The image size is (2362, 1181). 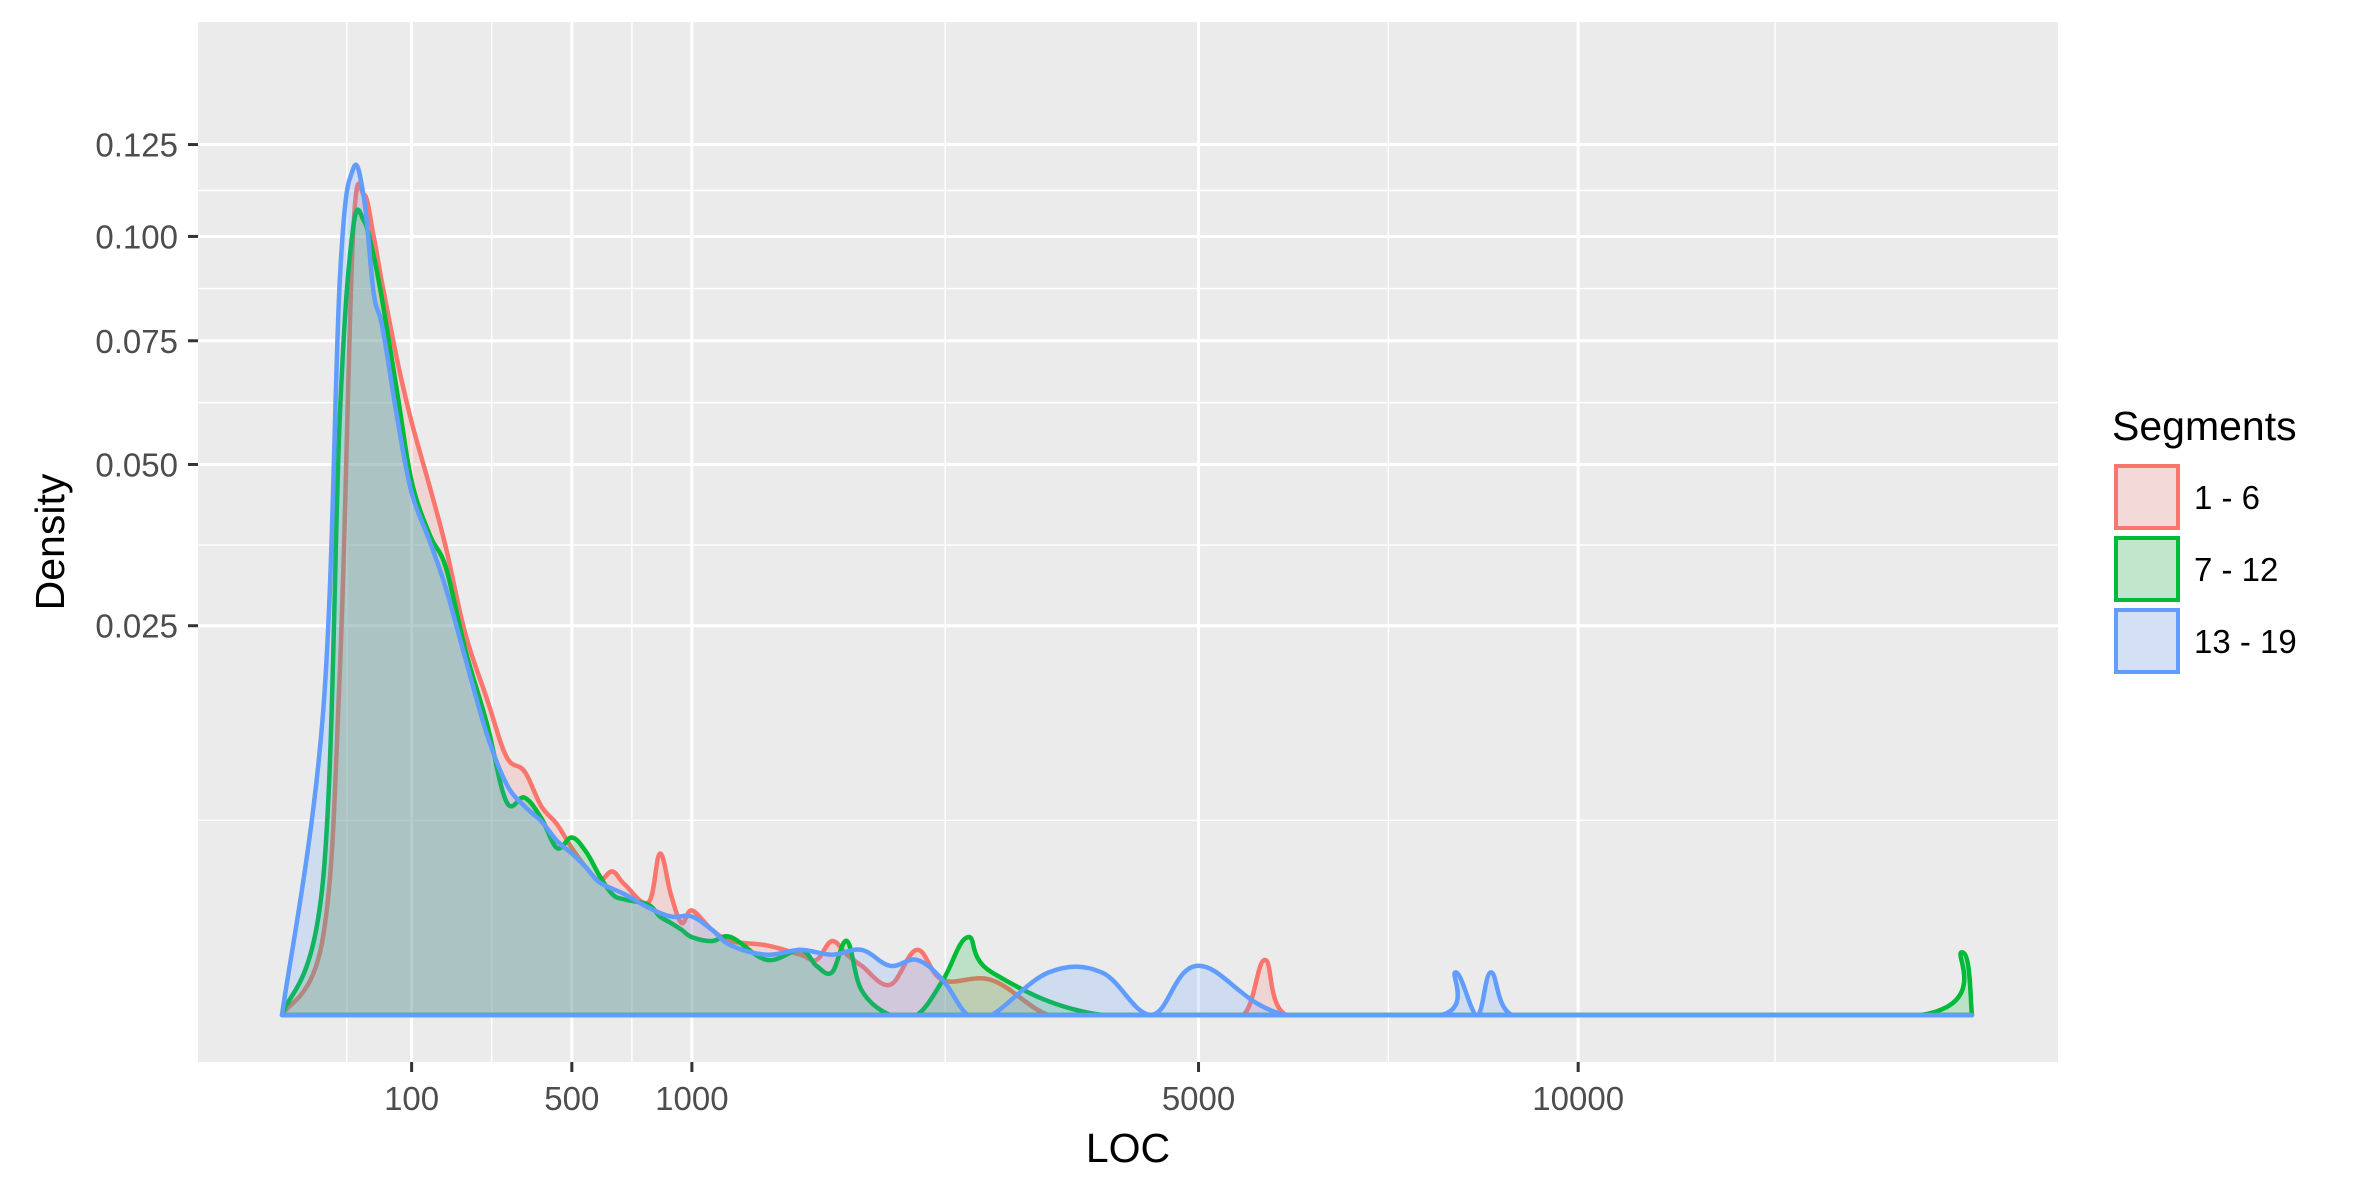 I want to click on y-tick-label: 0.025, so click(x=136, y=626).